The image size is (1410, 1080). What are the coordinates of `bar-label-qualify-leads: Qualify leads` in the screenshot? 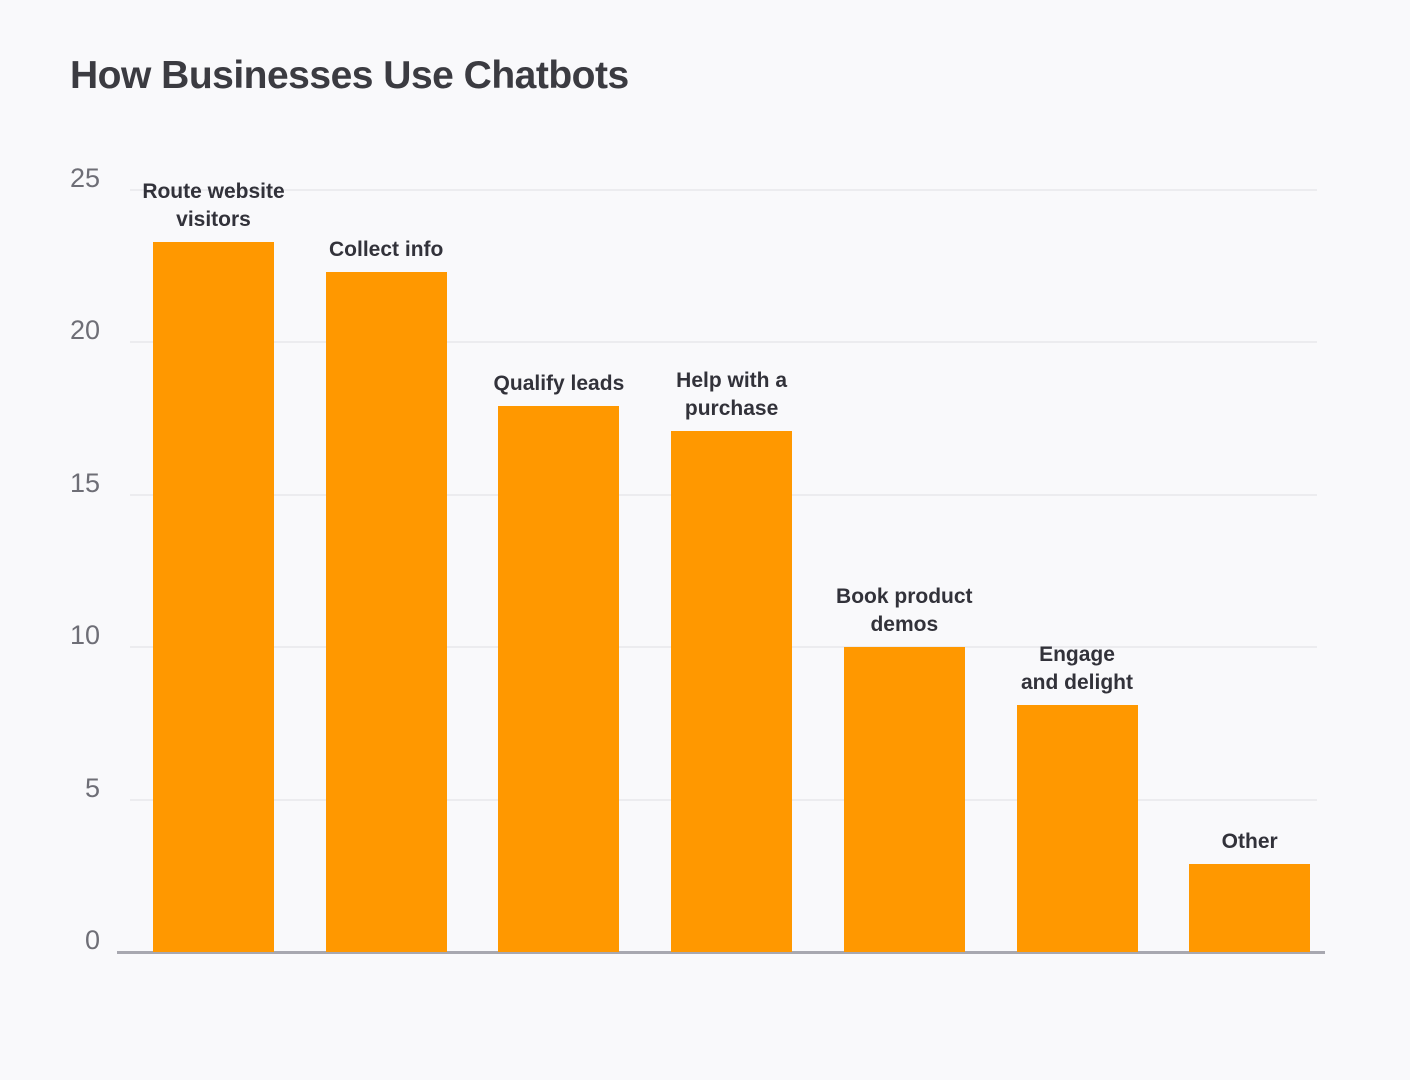 It's located at (559, 384).